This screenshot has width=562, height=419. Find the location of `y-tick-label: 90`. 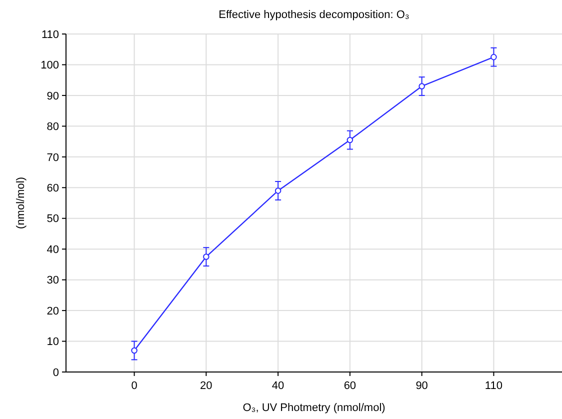

y-tick-label: 90 is located at coordinates (52, 96).